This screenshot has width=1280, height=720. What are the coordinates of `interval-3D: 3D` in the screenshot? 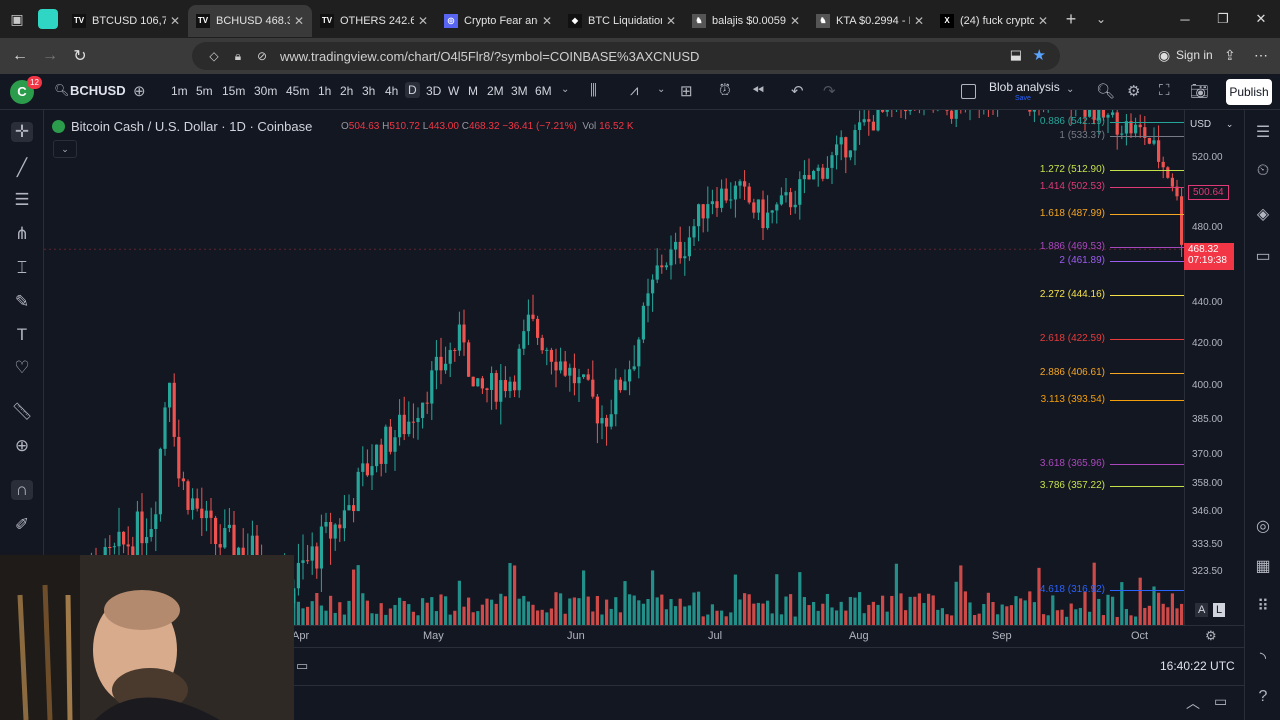 It's located at (434, 91).